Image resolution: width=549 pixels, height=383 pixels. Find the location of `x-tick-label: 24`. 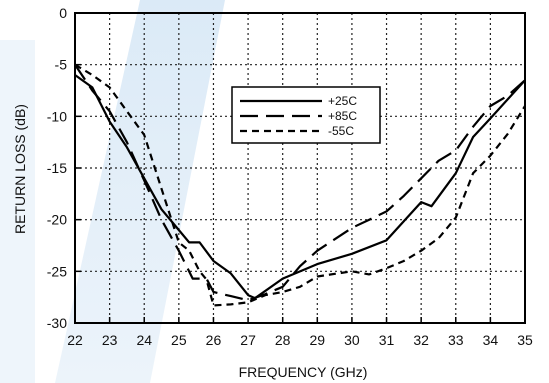

x-tick-label: 24 is located at coordinates (144, 340).